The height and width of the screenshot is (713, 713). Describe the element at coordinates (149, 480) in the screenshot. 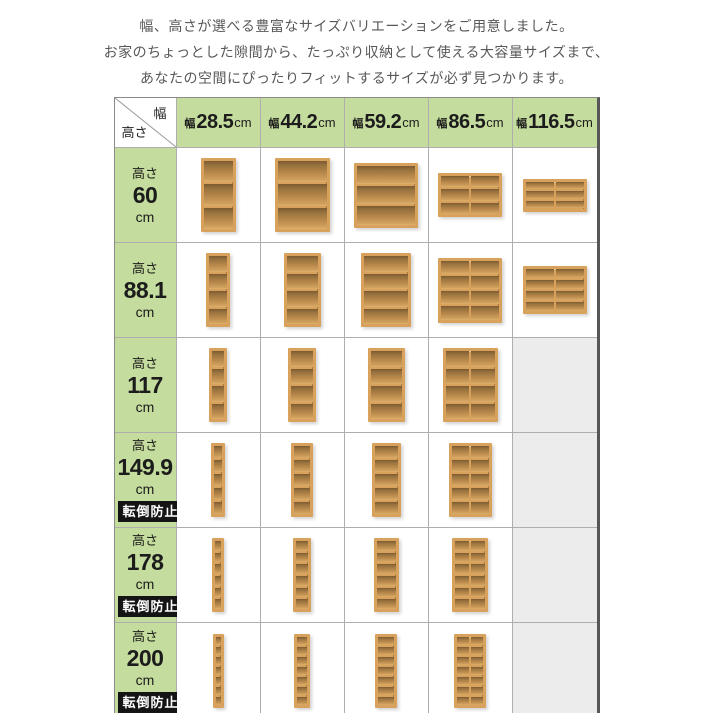

I see `row-header-height-149.9: 高さ 149.9 cm 転倒防止` at that location.